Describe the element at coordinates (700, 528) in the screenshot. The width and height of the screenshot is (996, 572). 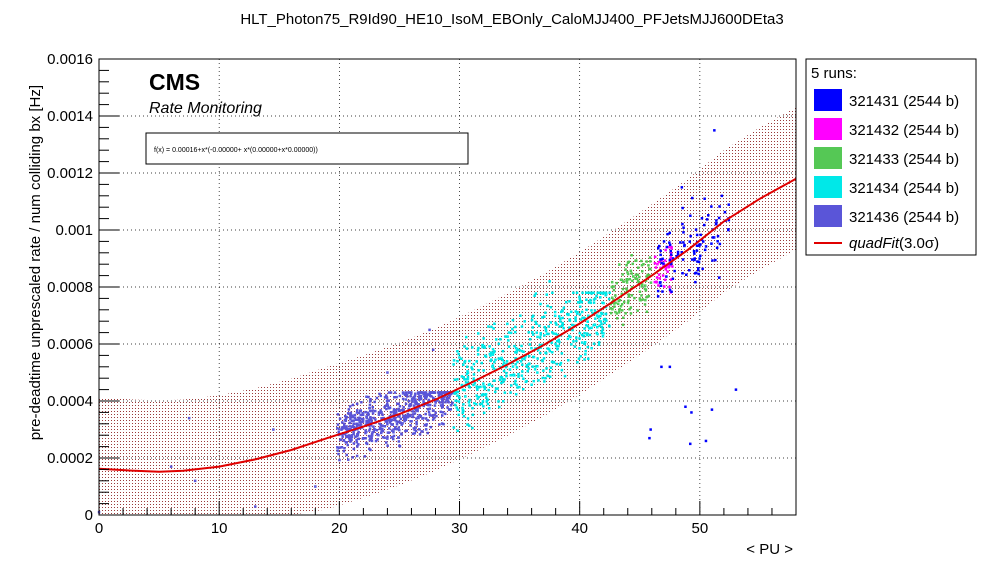
I see `x-tick-label: 50` at that location.